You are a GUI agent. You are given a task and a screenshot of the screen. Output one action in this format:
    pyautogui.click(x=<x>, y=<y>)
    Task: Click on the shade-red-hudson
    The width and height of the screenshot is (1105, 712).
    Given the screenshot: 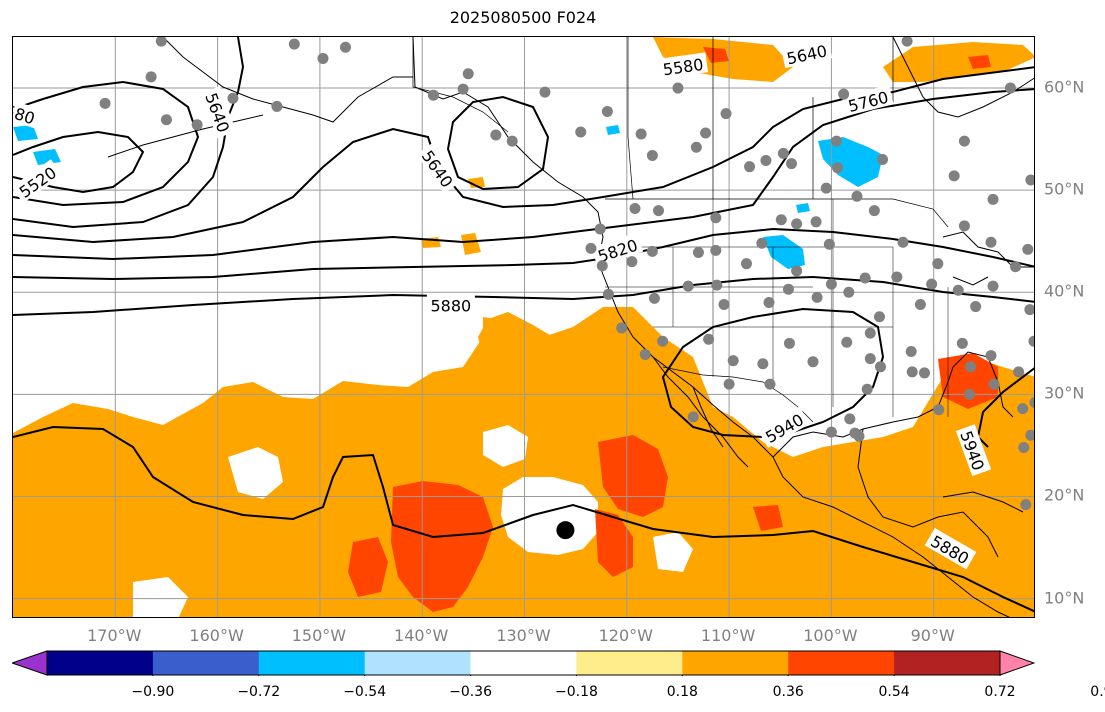 What is the action you would take?
    pyautogui.click(x=979, y=62)
    